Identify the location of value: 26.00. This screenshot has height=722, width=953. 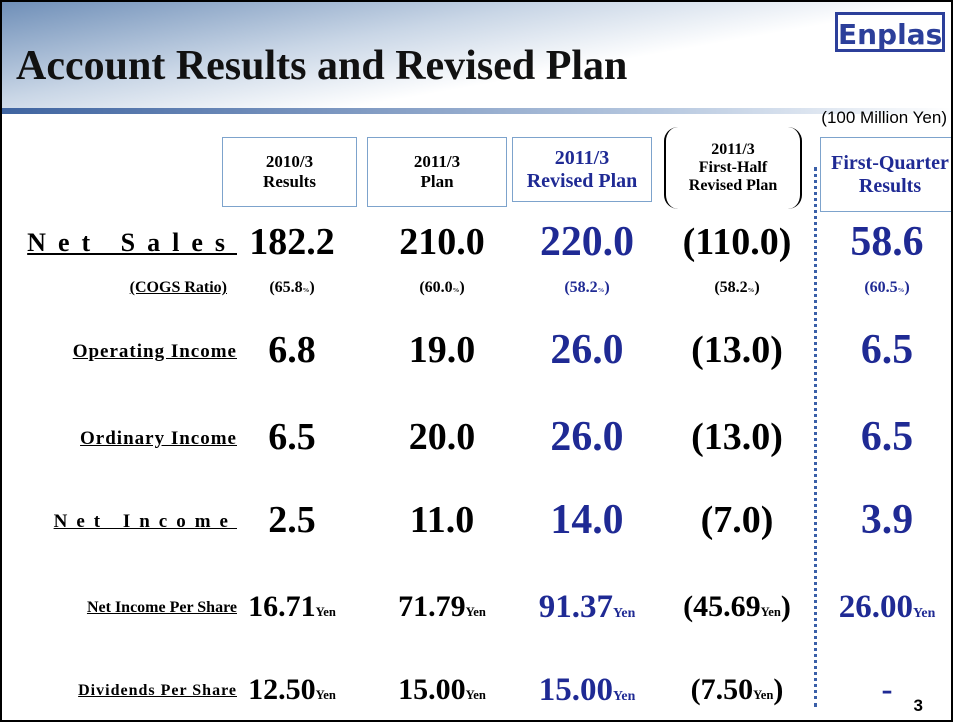
(875, 606).